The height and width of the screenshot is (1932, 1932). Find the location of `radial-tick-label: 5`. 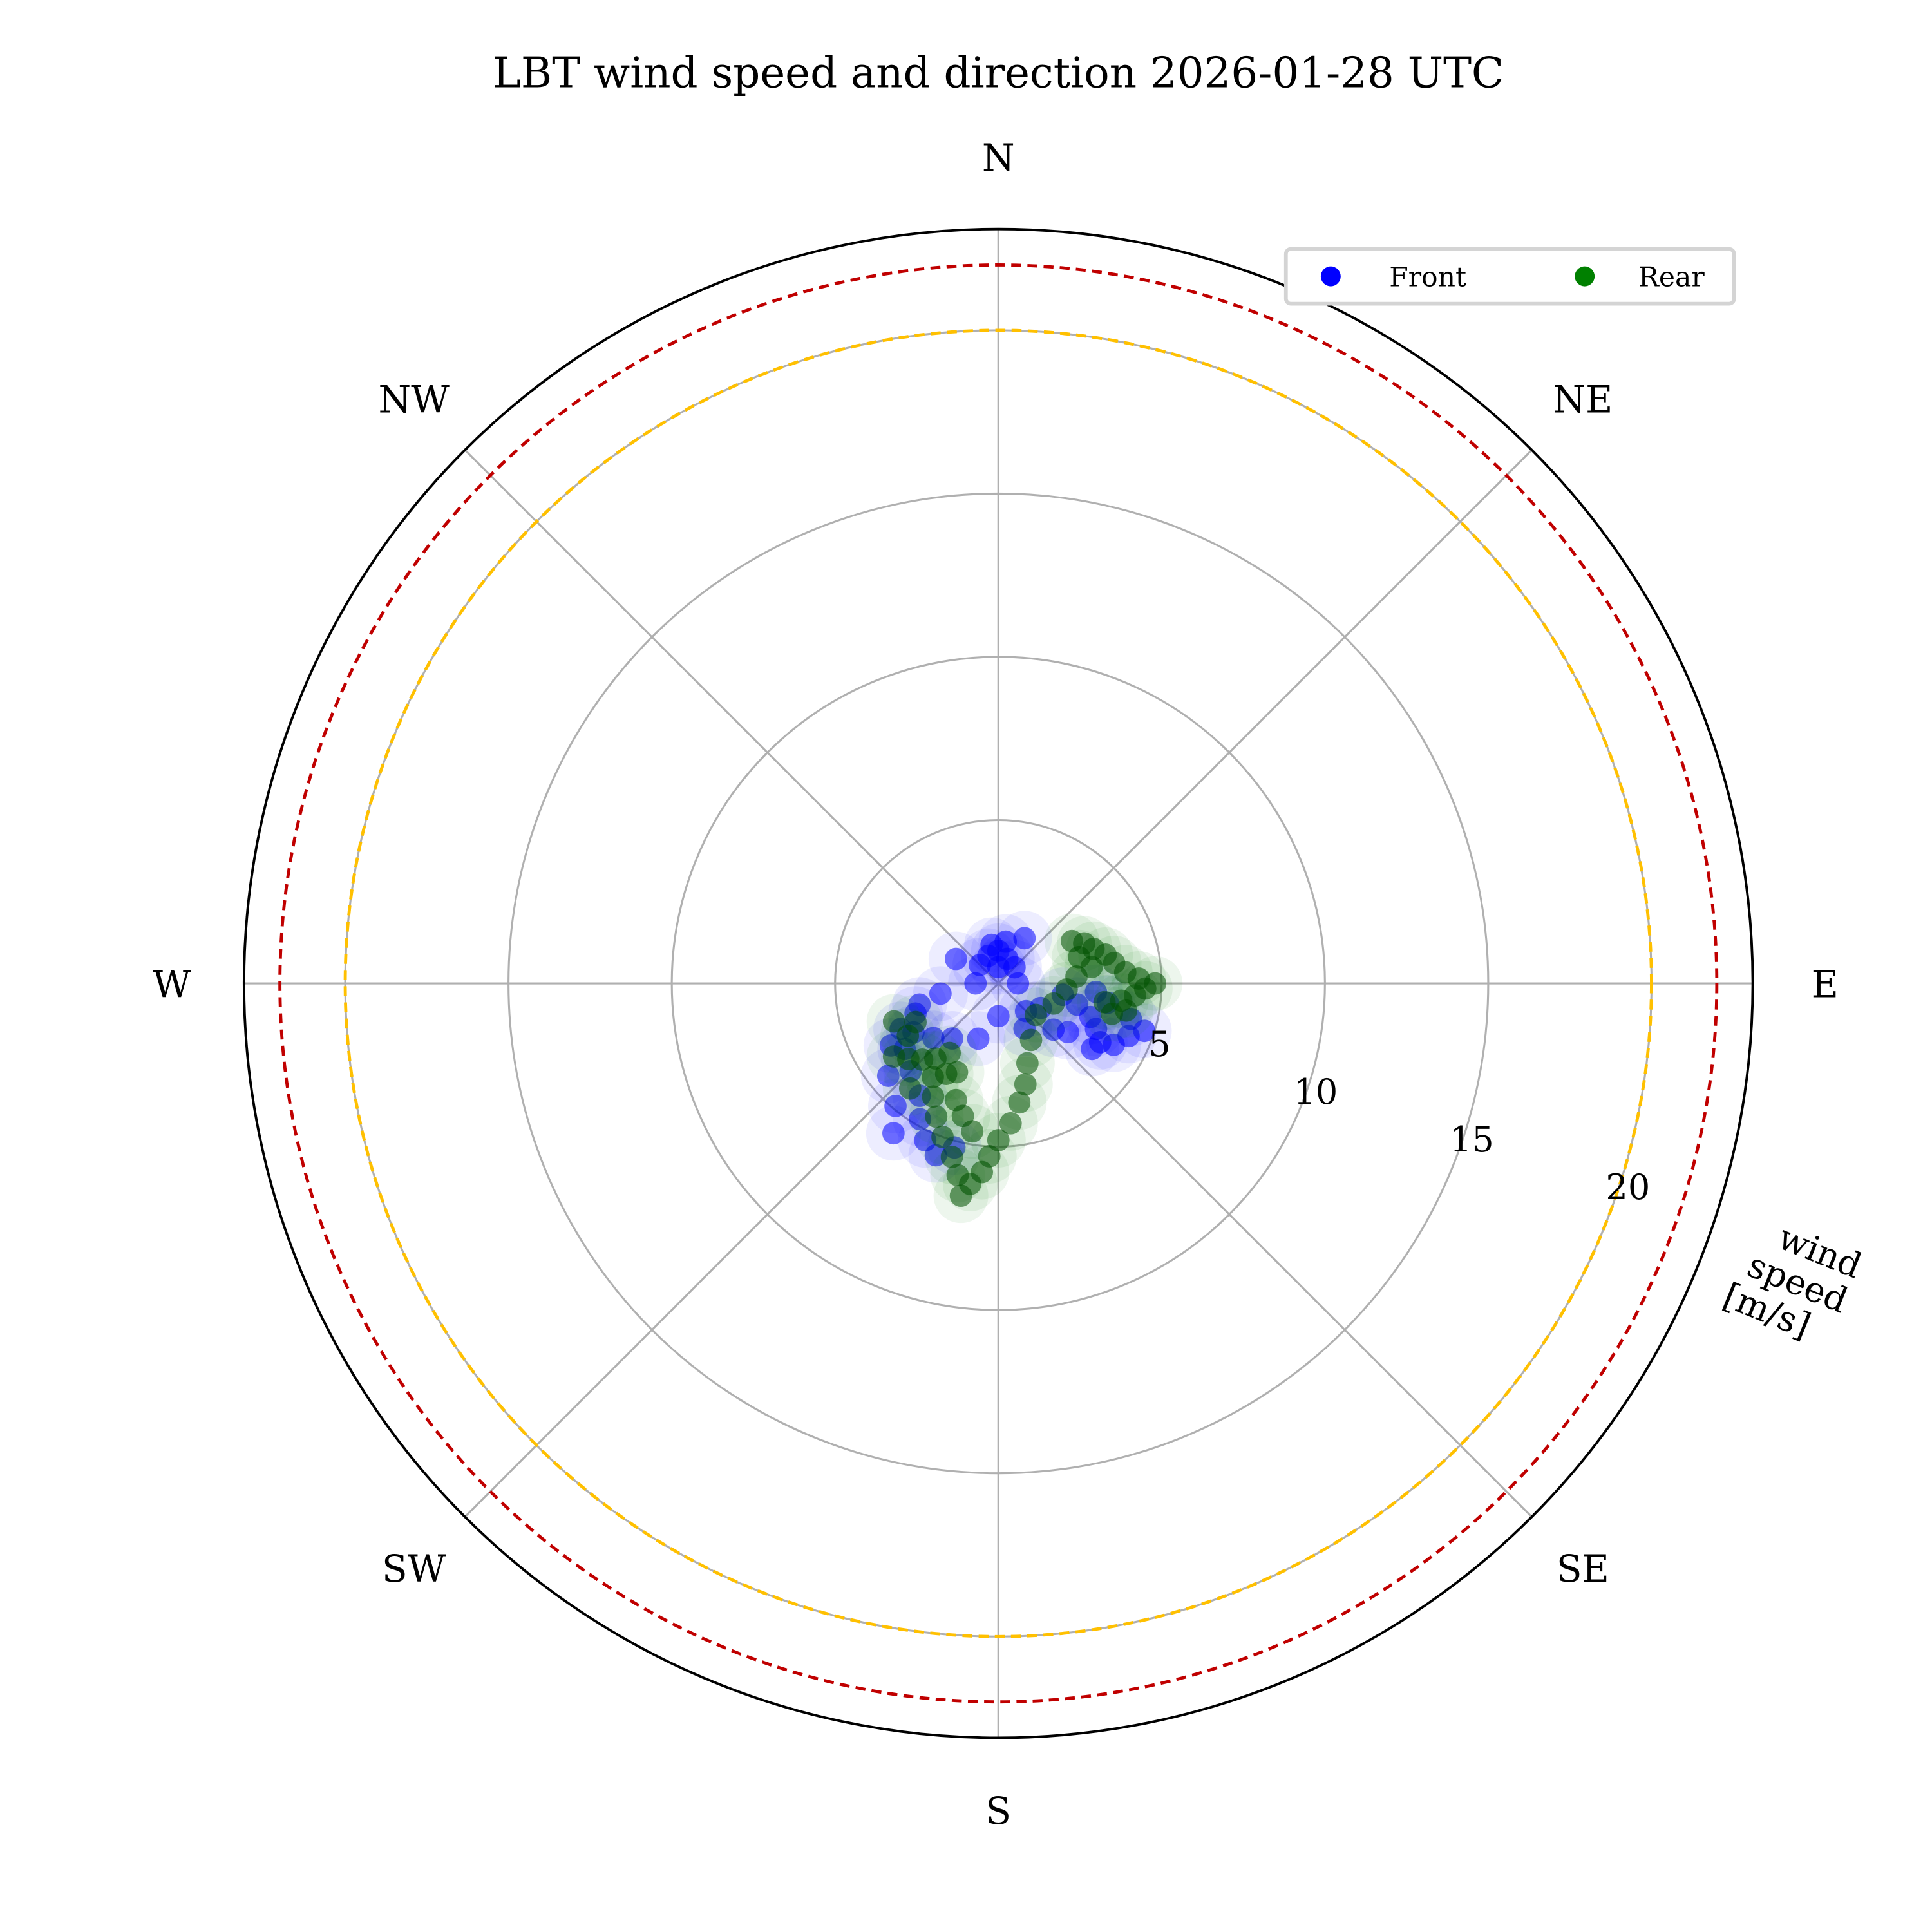

radial-tick-label: 5 is located at coordinates (1159, 1044).